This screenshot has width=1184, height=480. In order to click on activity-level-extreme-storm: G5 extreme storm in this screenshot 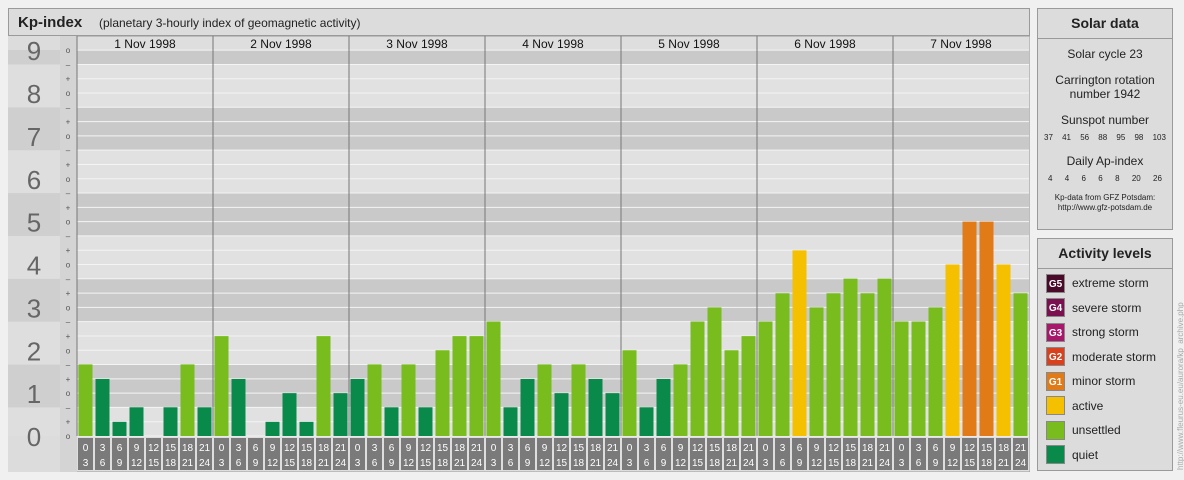, I will do `click(1097, 283)`.